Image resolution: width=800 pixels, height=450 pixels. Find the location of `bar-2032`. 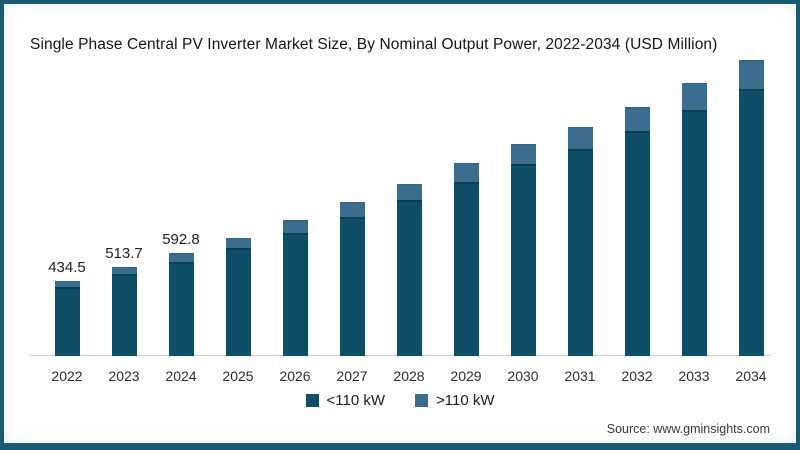

bar-2032 is located at coordinates (637, 231).